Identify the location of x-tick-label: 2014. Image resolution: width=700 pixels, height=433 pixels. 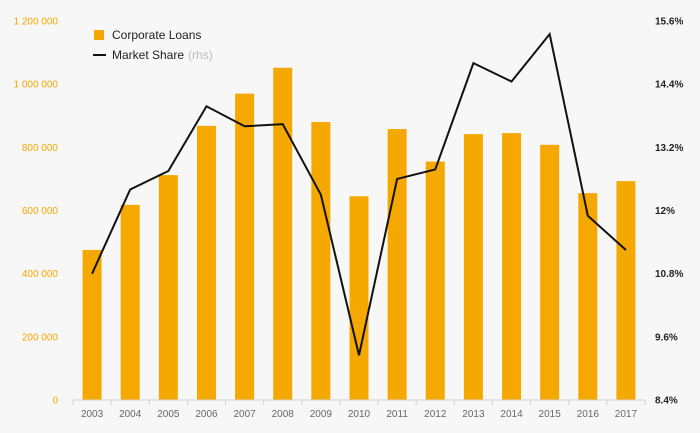
(511, 414).